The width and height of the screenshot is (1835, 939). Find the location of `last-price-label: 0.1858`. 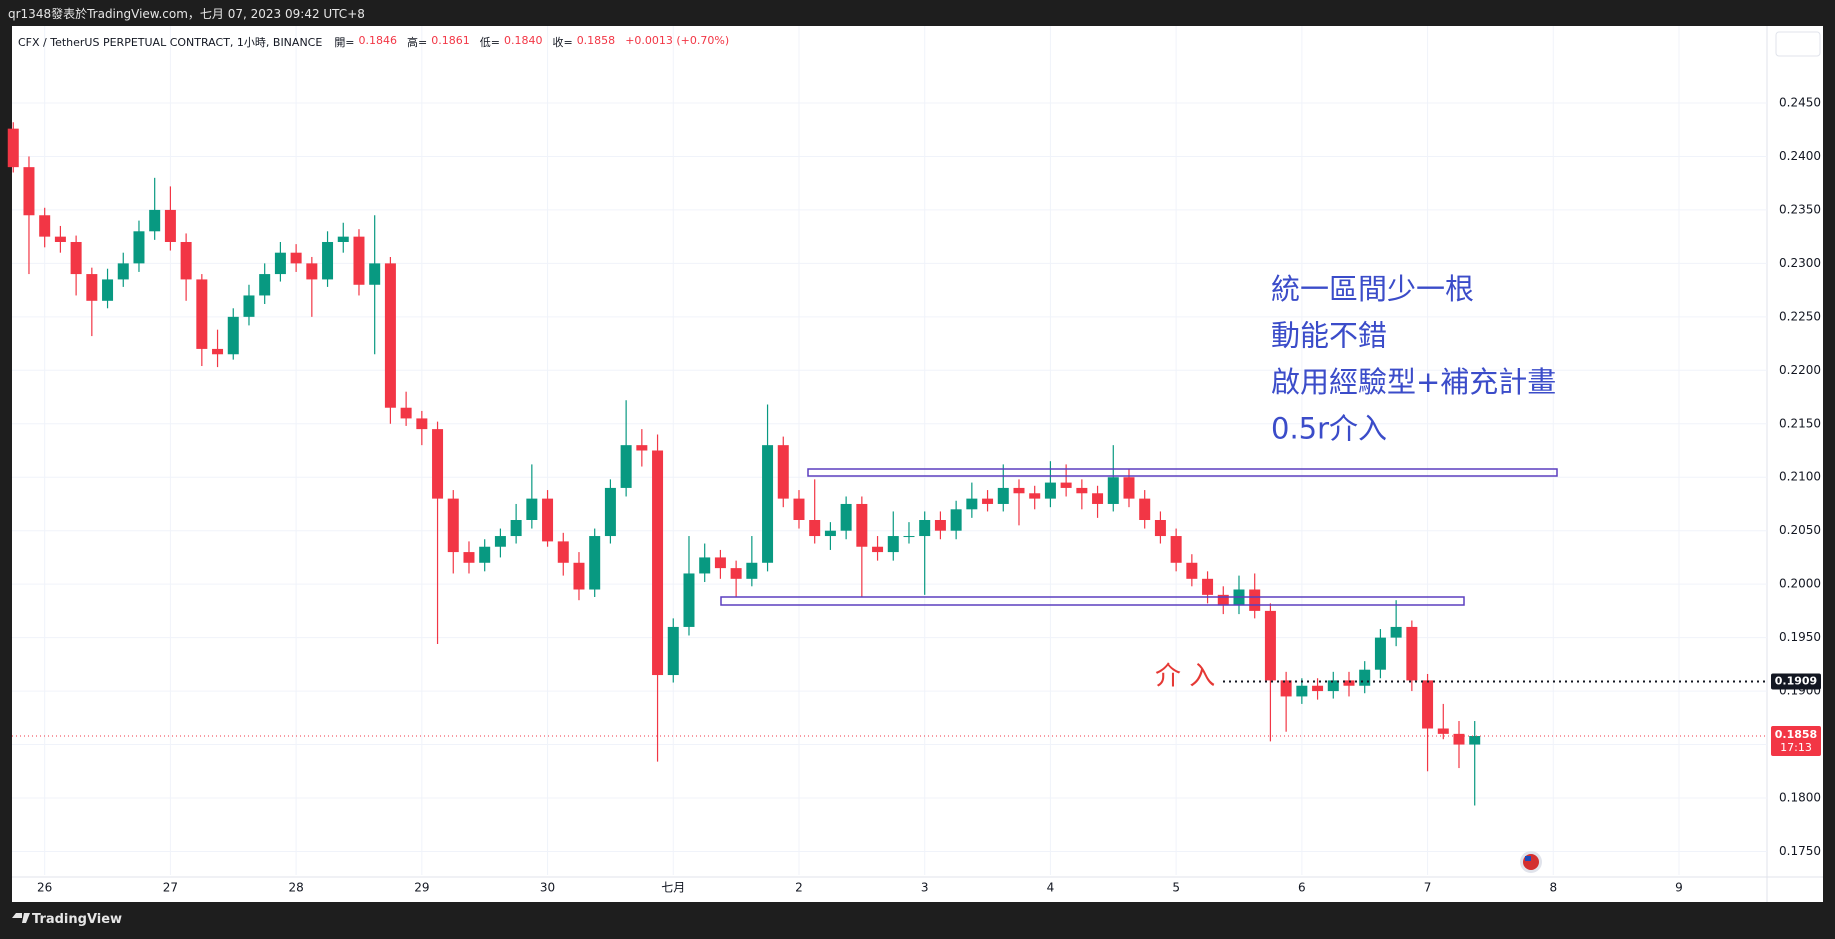

last-price-label: 0.1858 is located at coordinates (1796, 734).